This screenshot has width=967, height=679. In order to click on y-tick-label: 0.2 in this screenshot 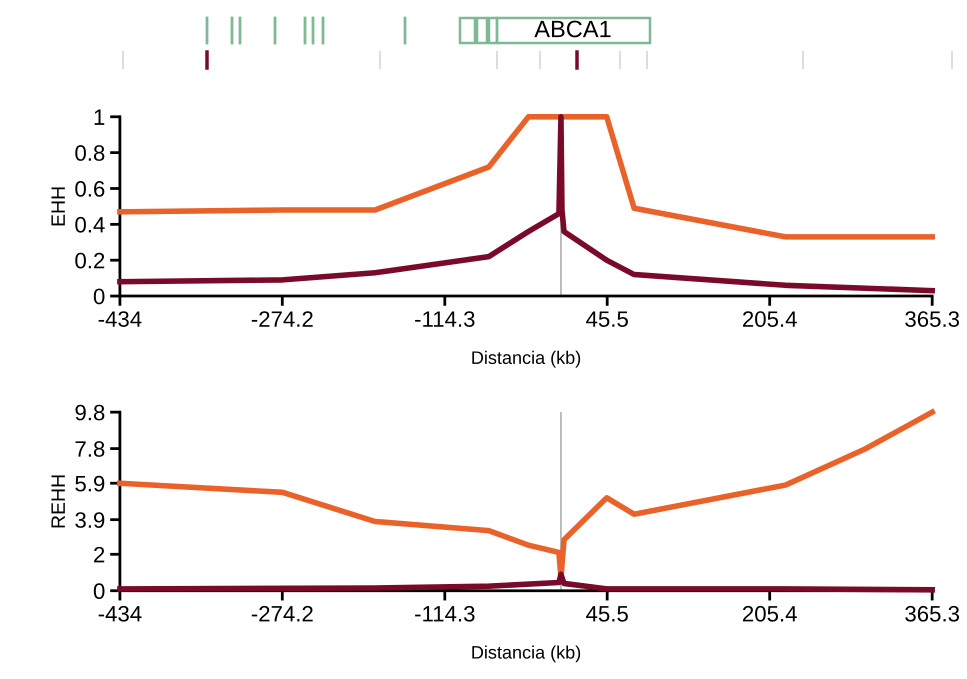, I will do `click(89, 260)`.